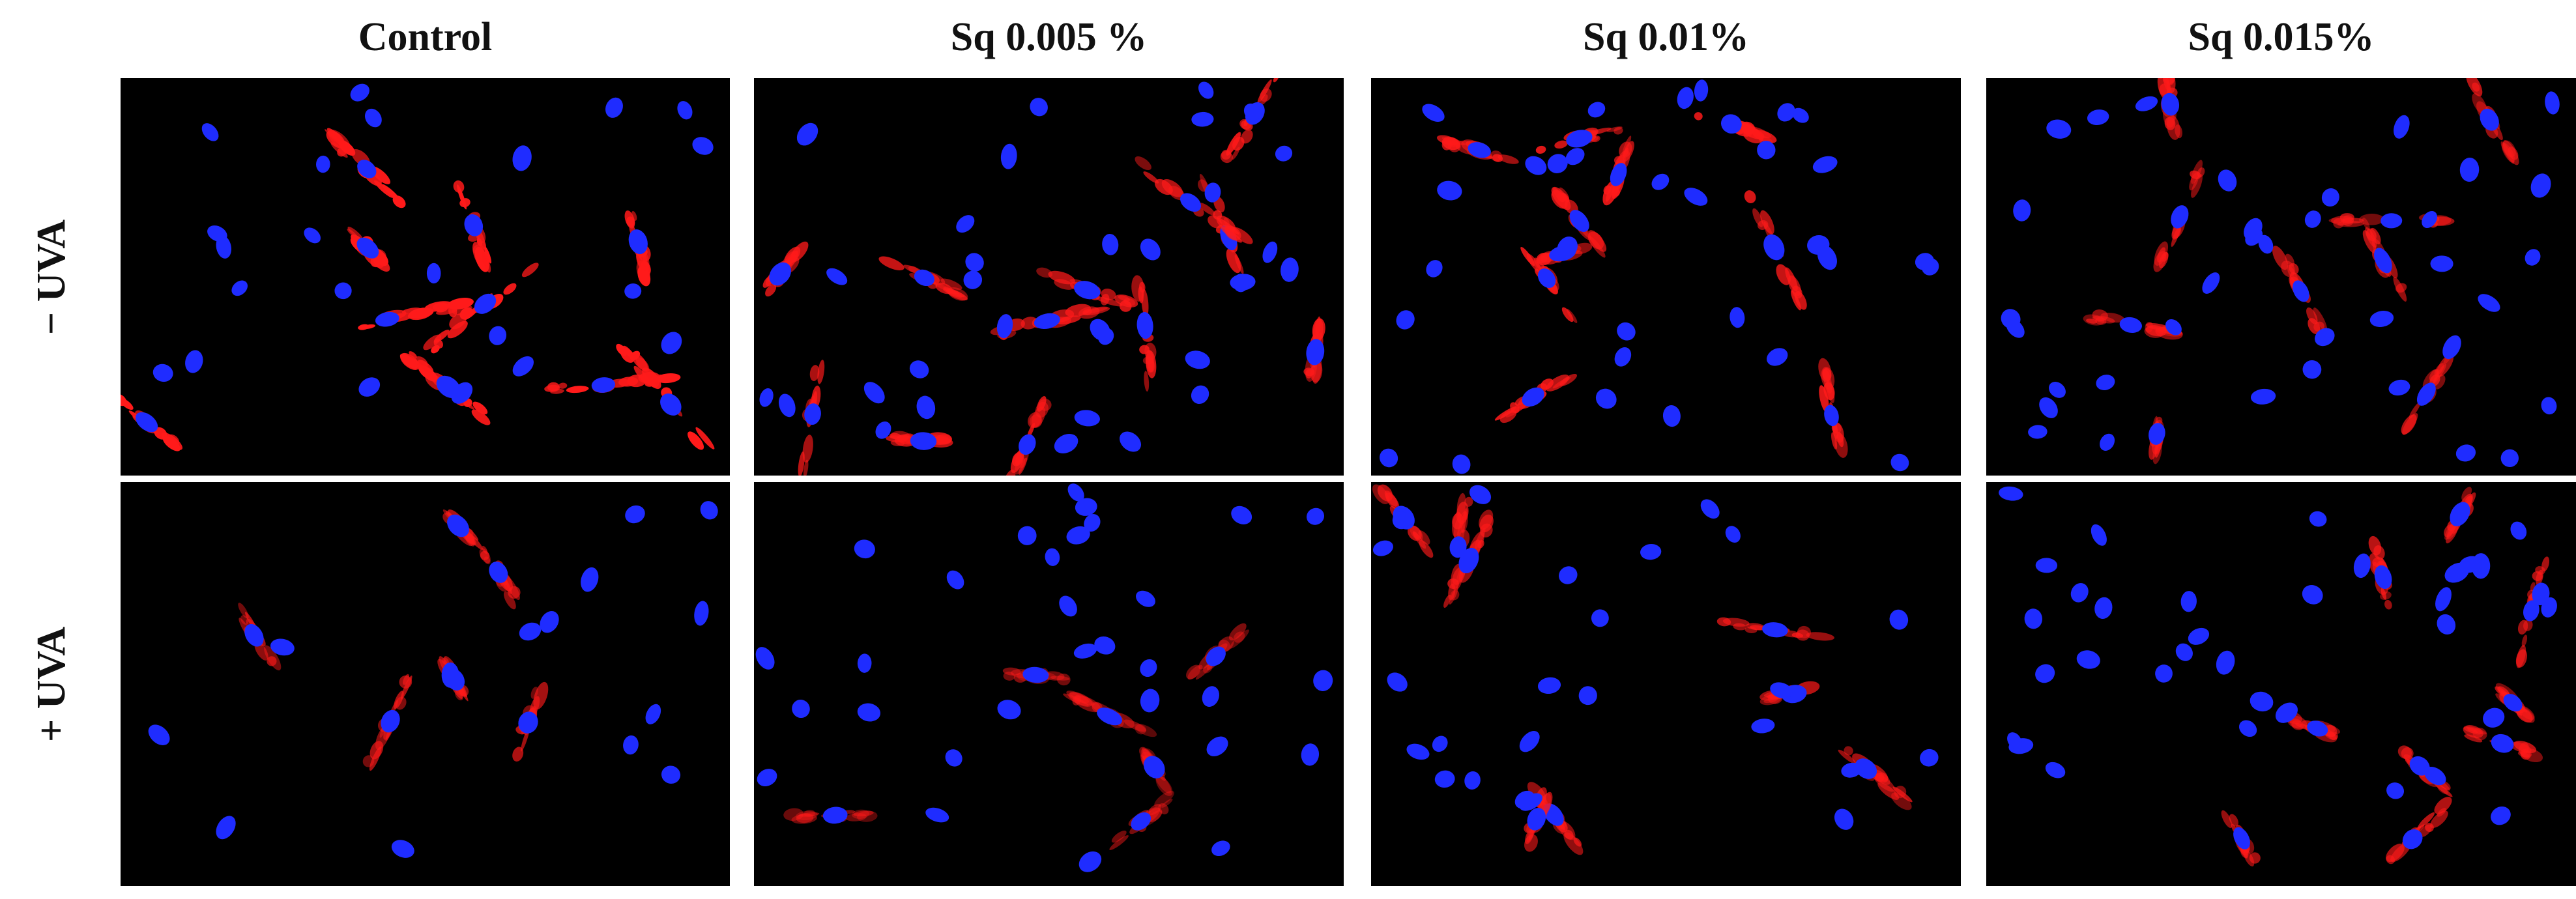  I want to click on micrograph-plus-uva-control, so click(425, 684).